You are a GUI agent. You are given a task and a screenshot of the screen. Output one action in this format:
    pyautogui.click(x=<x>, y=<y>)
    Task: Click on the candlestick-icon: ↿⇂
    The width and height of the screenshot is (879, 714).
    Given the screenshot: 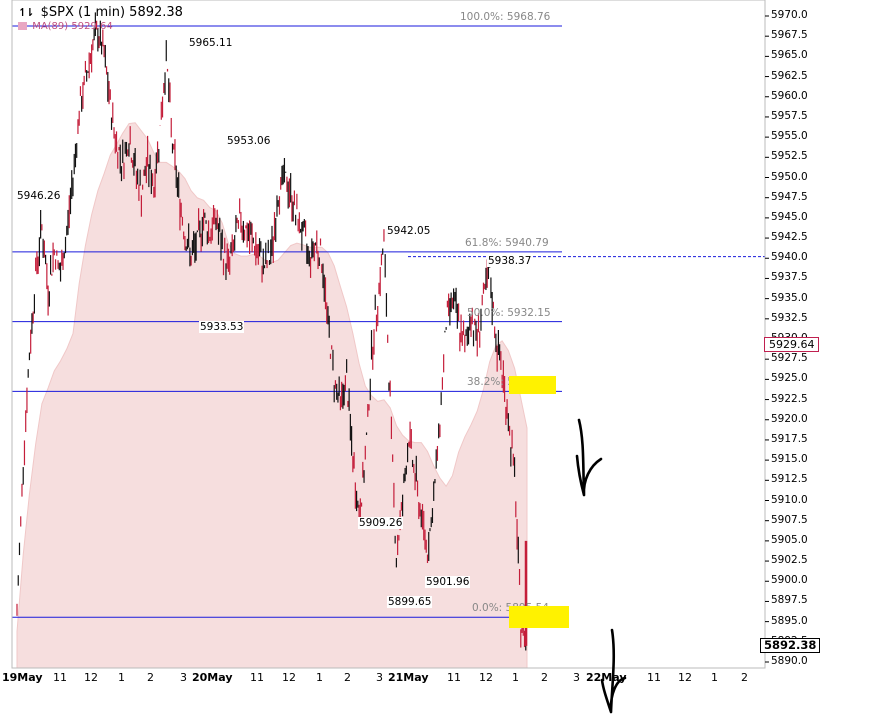 What is the action you would take?
    pyautogui.click(x=26, y=12)
    